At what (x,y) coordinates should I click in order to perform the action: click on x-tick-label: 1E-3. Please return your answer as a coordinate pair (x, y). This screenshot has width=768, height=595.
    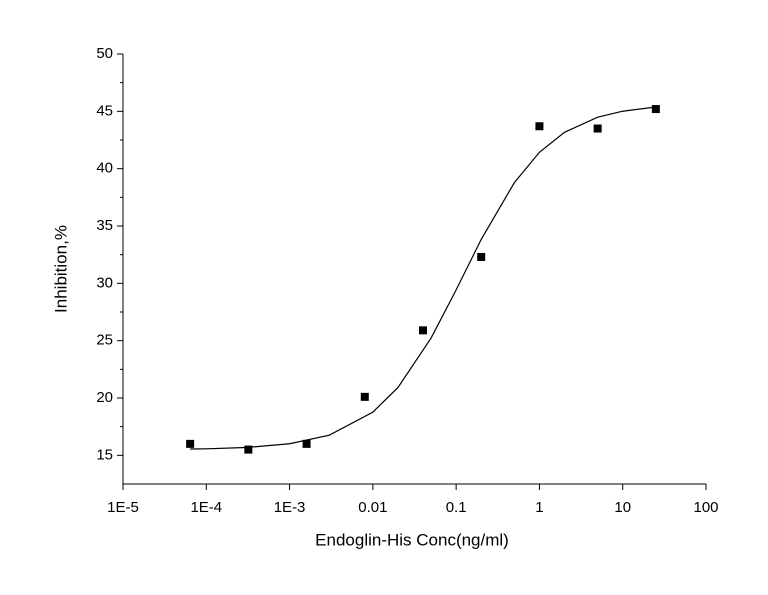
    Looking at the image, I should click on (290, 507).